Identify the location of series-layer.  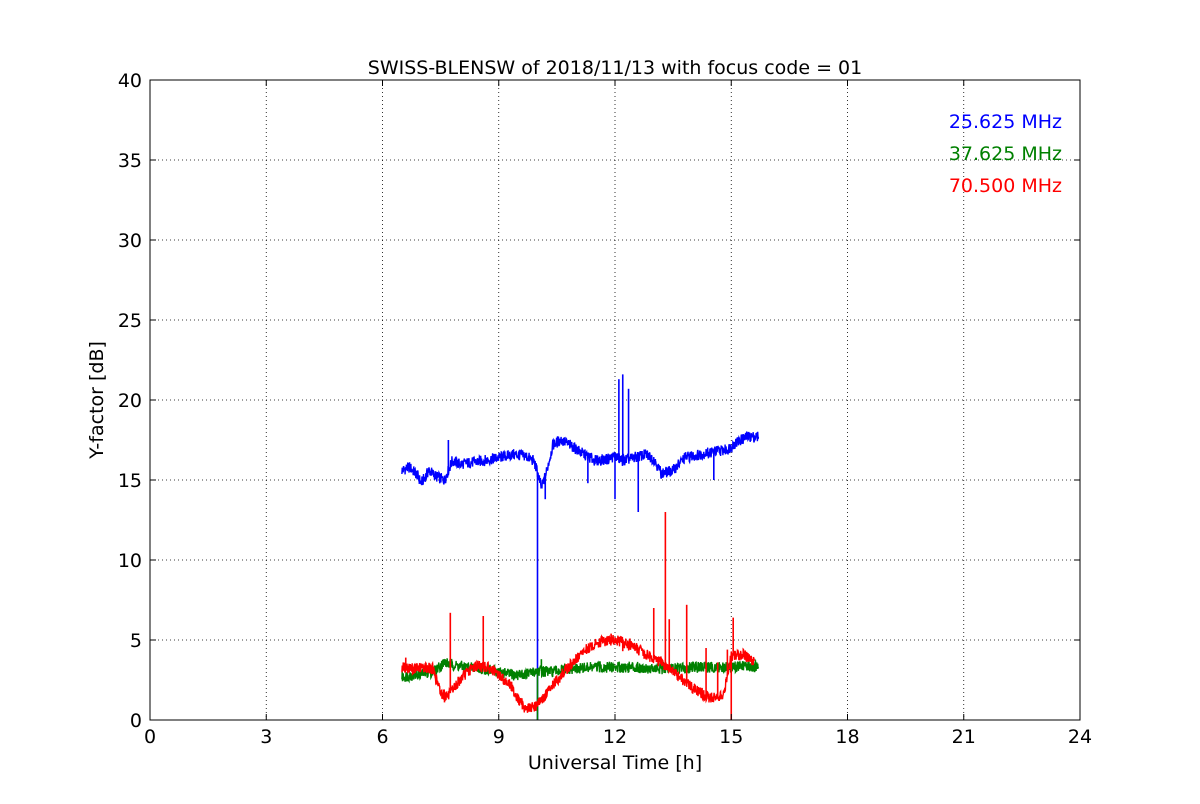
(580, 547).